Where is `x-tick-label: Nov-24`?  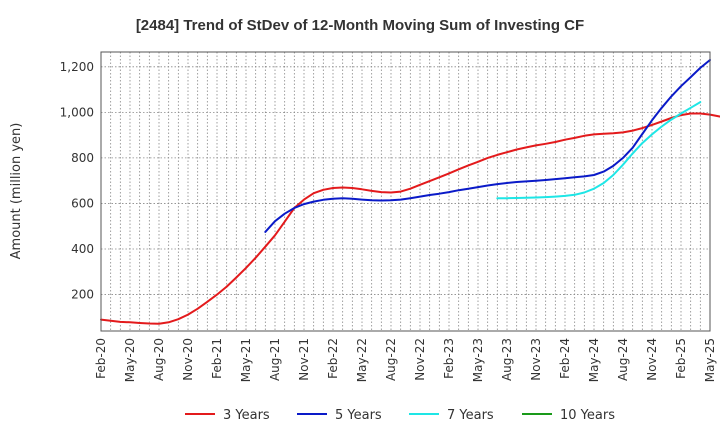 x-tick-label: Nov-24 is located at coordinates (652, 359).